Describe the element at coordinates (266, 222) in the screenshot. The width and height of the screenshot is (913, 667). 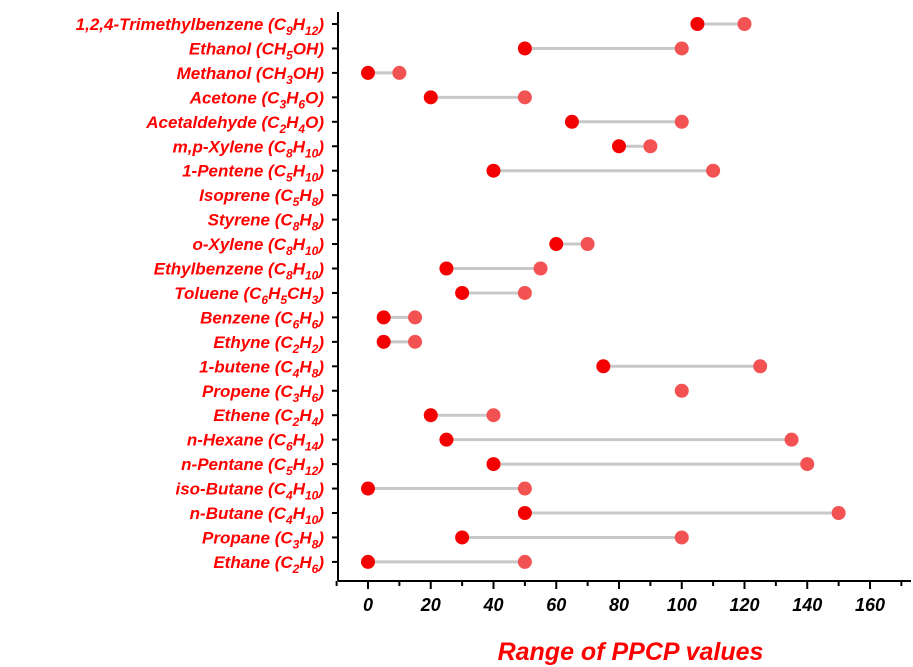
I see `category-label: Styrene (C8H8)` at that location.